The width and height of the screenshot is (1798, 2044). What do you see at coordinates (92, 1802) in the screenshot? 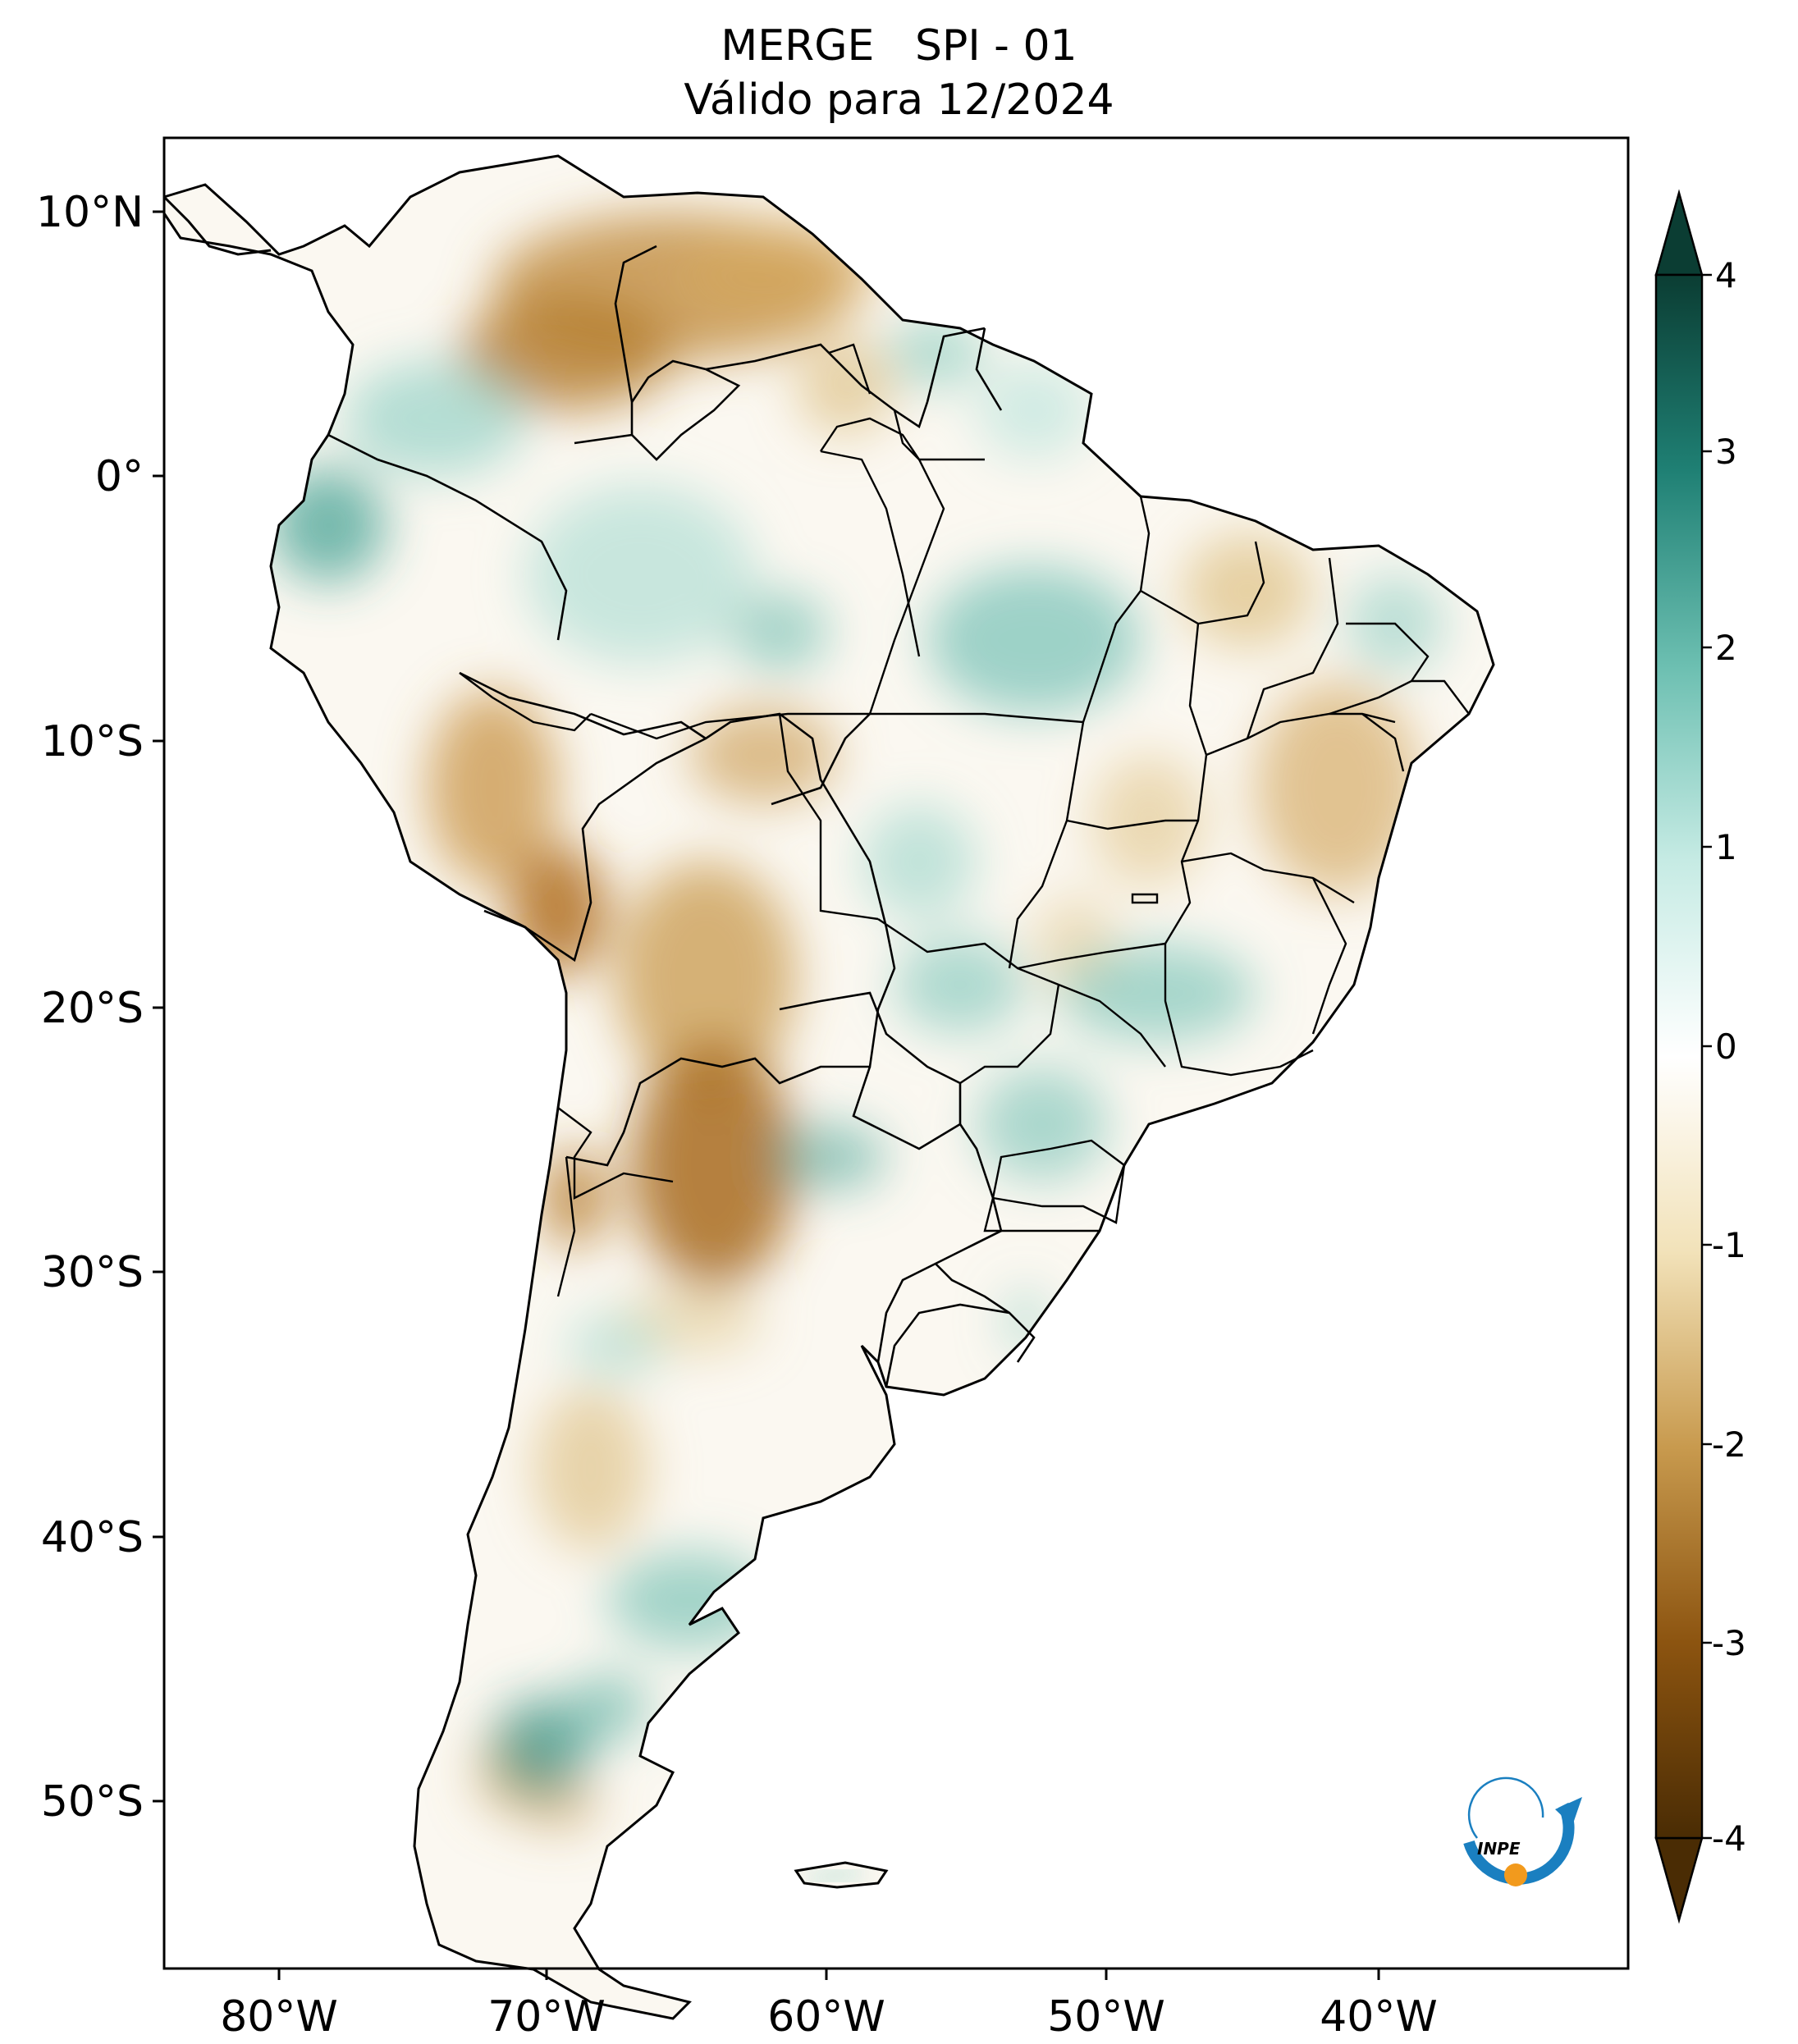
I see `lat-tick-label: 50°S` at bounding box center [92, 1802].